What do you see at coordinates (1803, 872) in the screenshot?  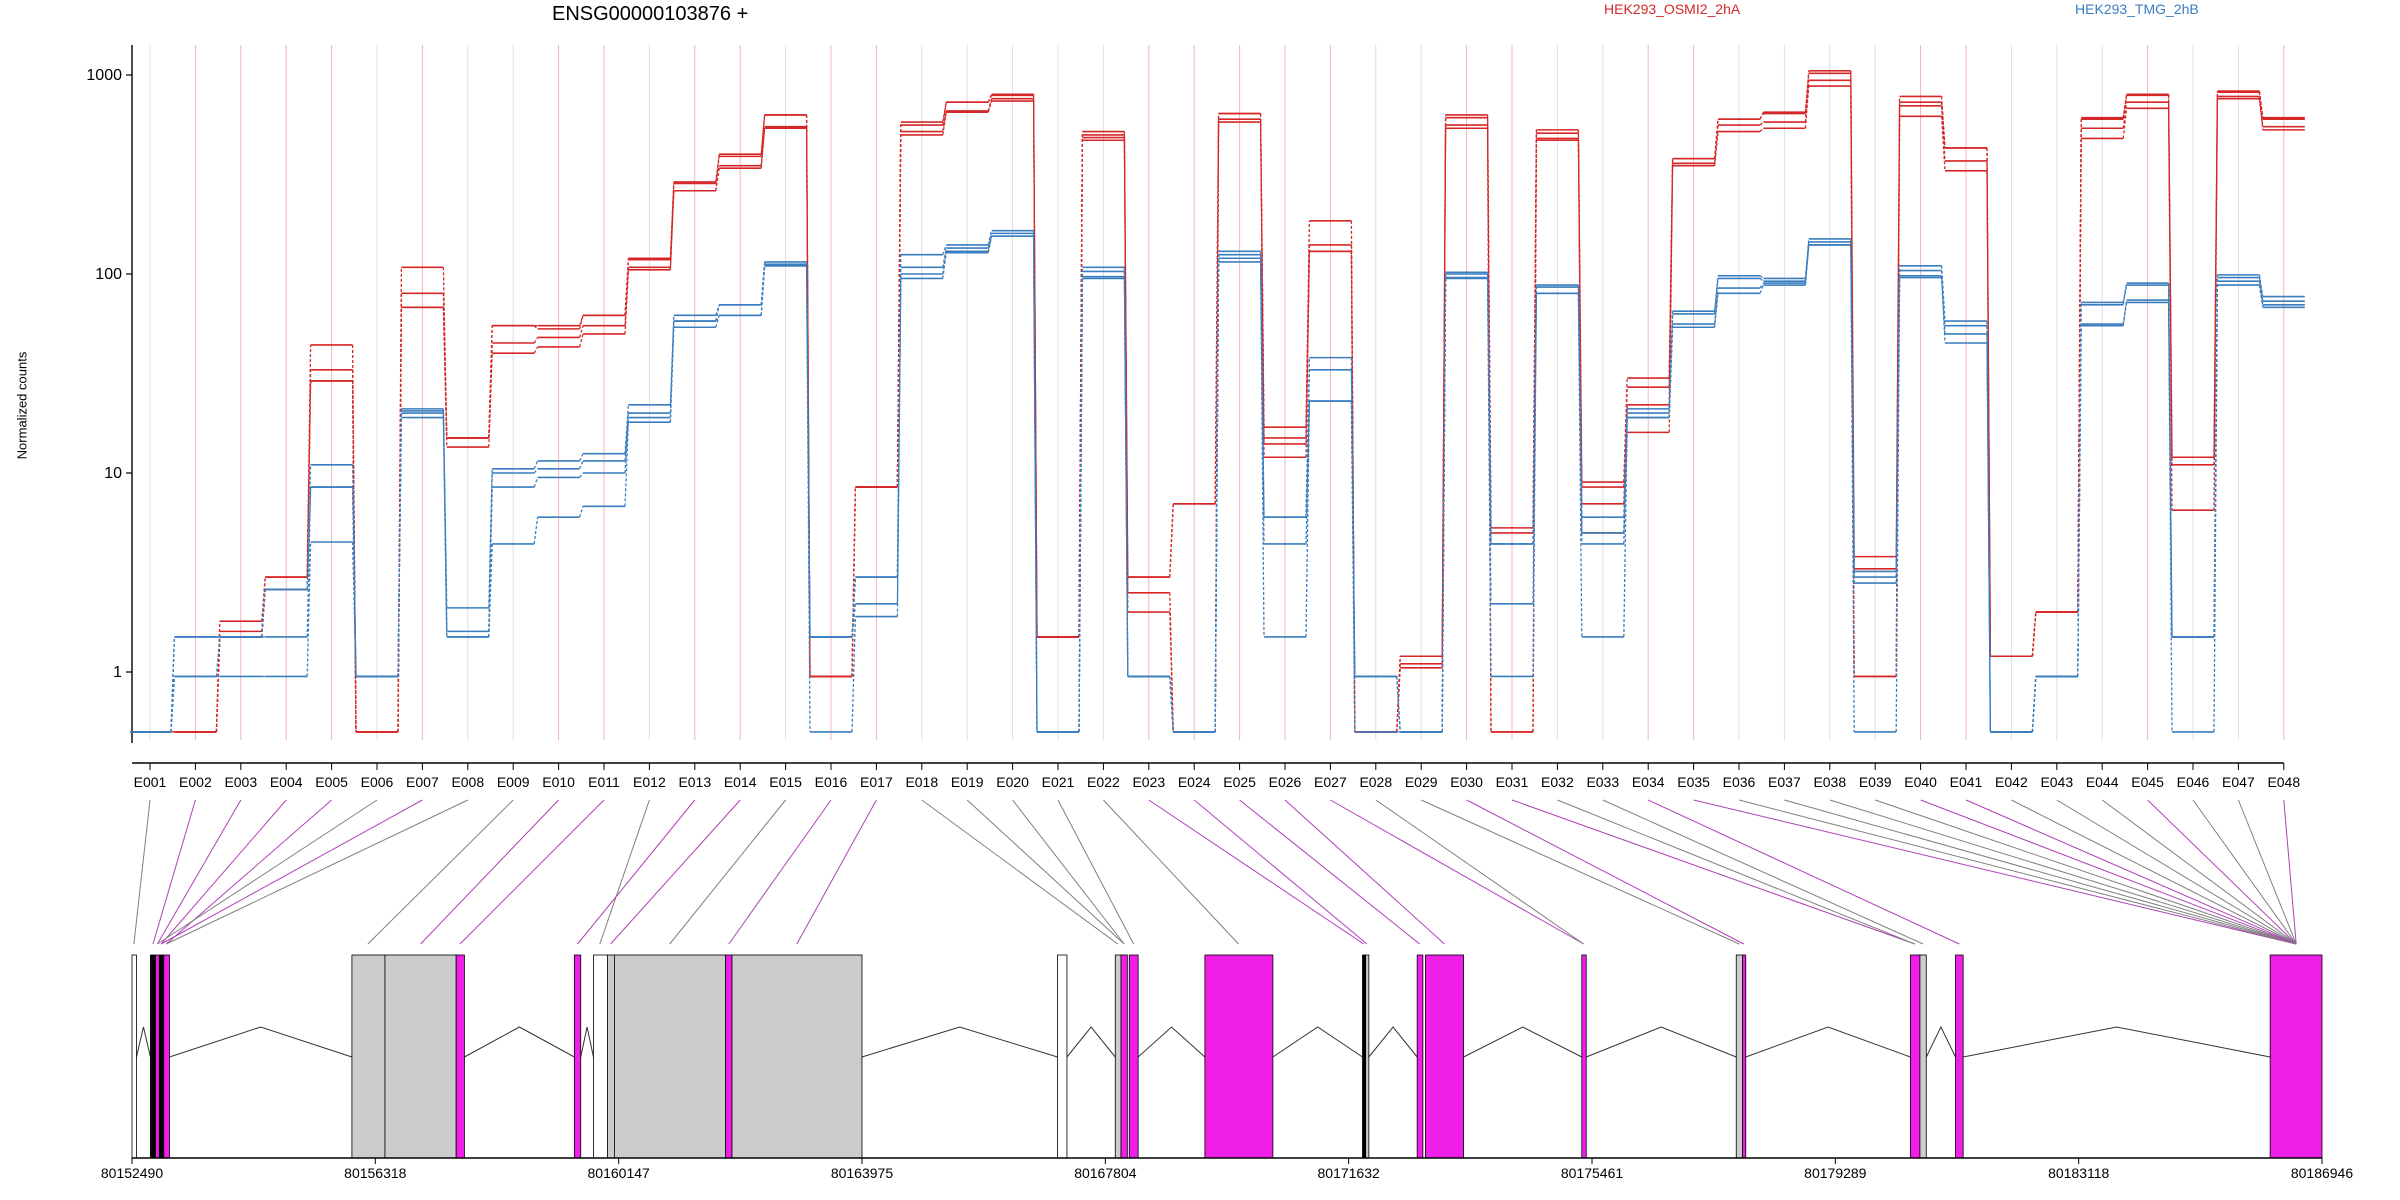 I see `exon-connector-E034` at bounding box center [1803, 872].